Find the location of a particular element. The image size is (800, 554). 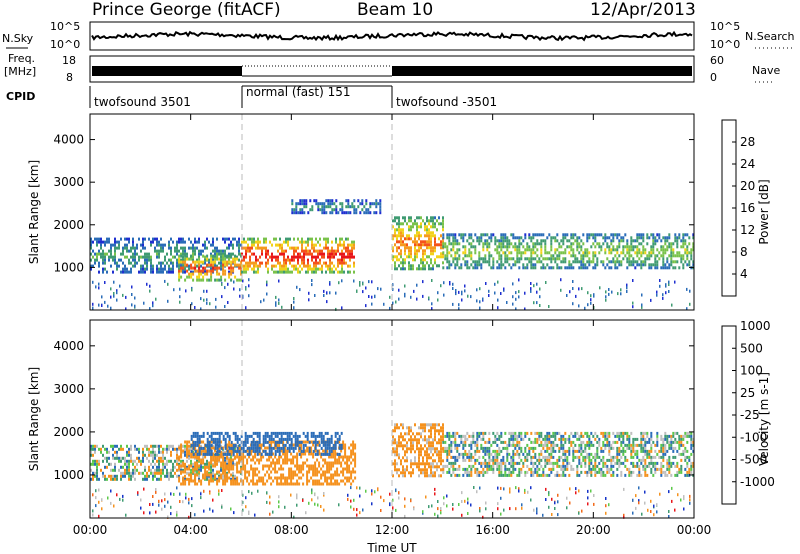

power-colorbar-tick: 28 is located at coordinates (747, 142).